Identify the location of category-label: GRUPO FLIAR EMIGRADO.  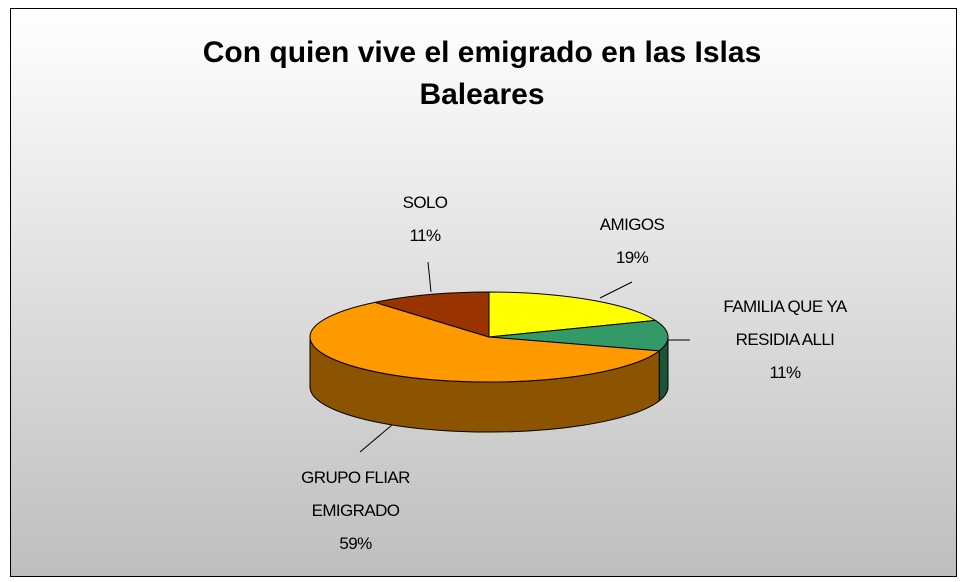
(355, 494).